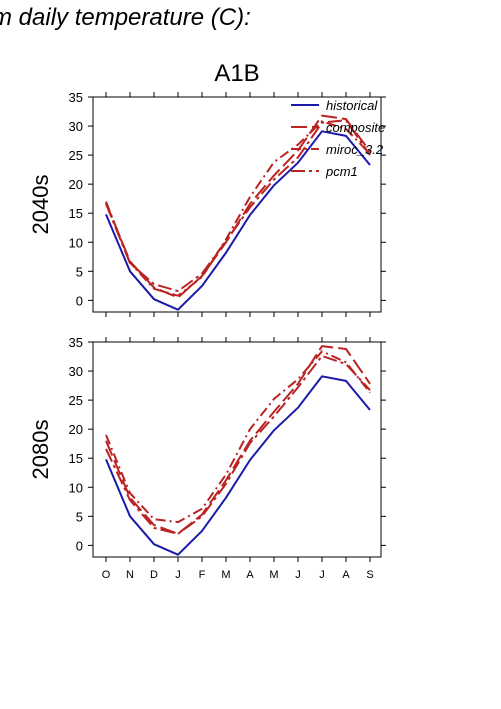 The height and width of the screenshot is (709, 501). What do you see at coordinates (369, 575) in the screenshot?
I see `x-tick-label: S` at bounding box center [369, 575].